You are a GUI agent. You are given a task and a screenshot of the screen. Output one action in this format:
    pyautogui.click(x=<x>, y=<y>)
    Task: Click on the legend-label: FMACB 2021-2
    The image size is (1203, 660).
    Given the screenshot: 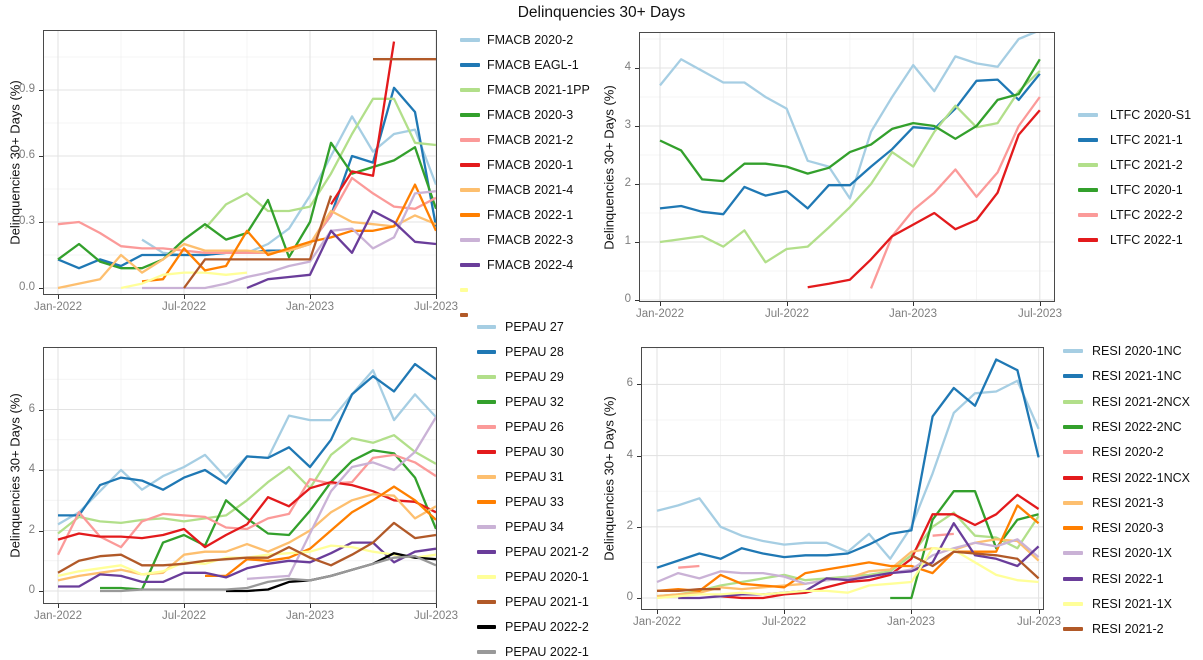 What is the action you would take?
    pyautogui.click(x=530, y=140)
    